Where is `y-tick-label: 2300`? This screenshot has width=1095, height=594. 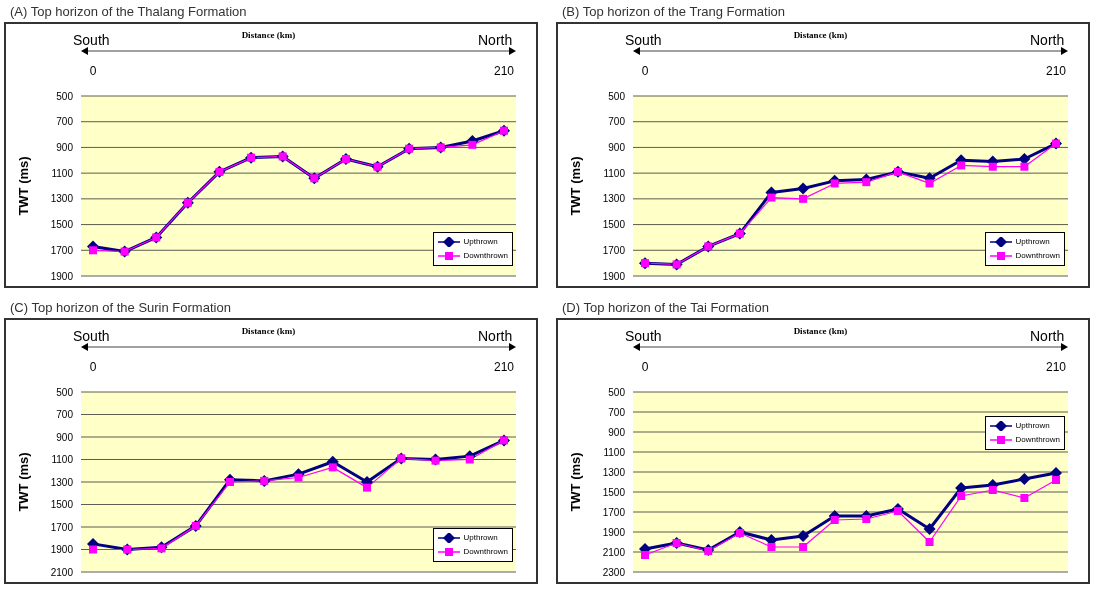 y-tick-label: 2300 is located at coordinates (614, 572).